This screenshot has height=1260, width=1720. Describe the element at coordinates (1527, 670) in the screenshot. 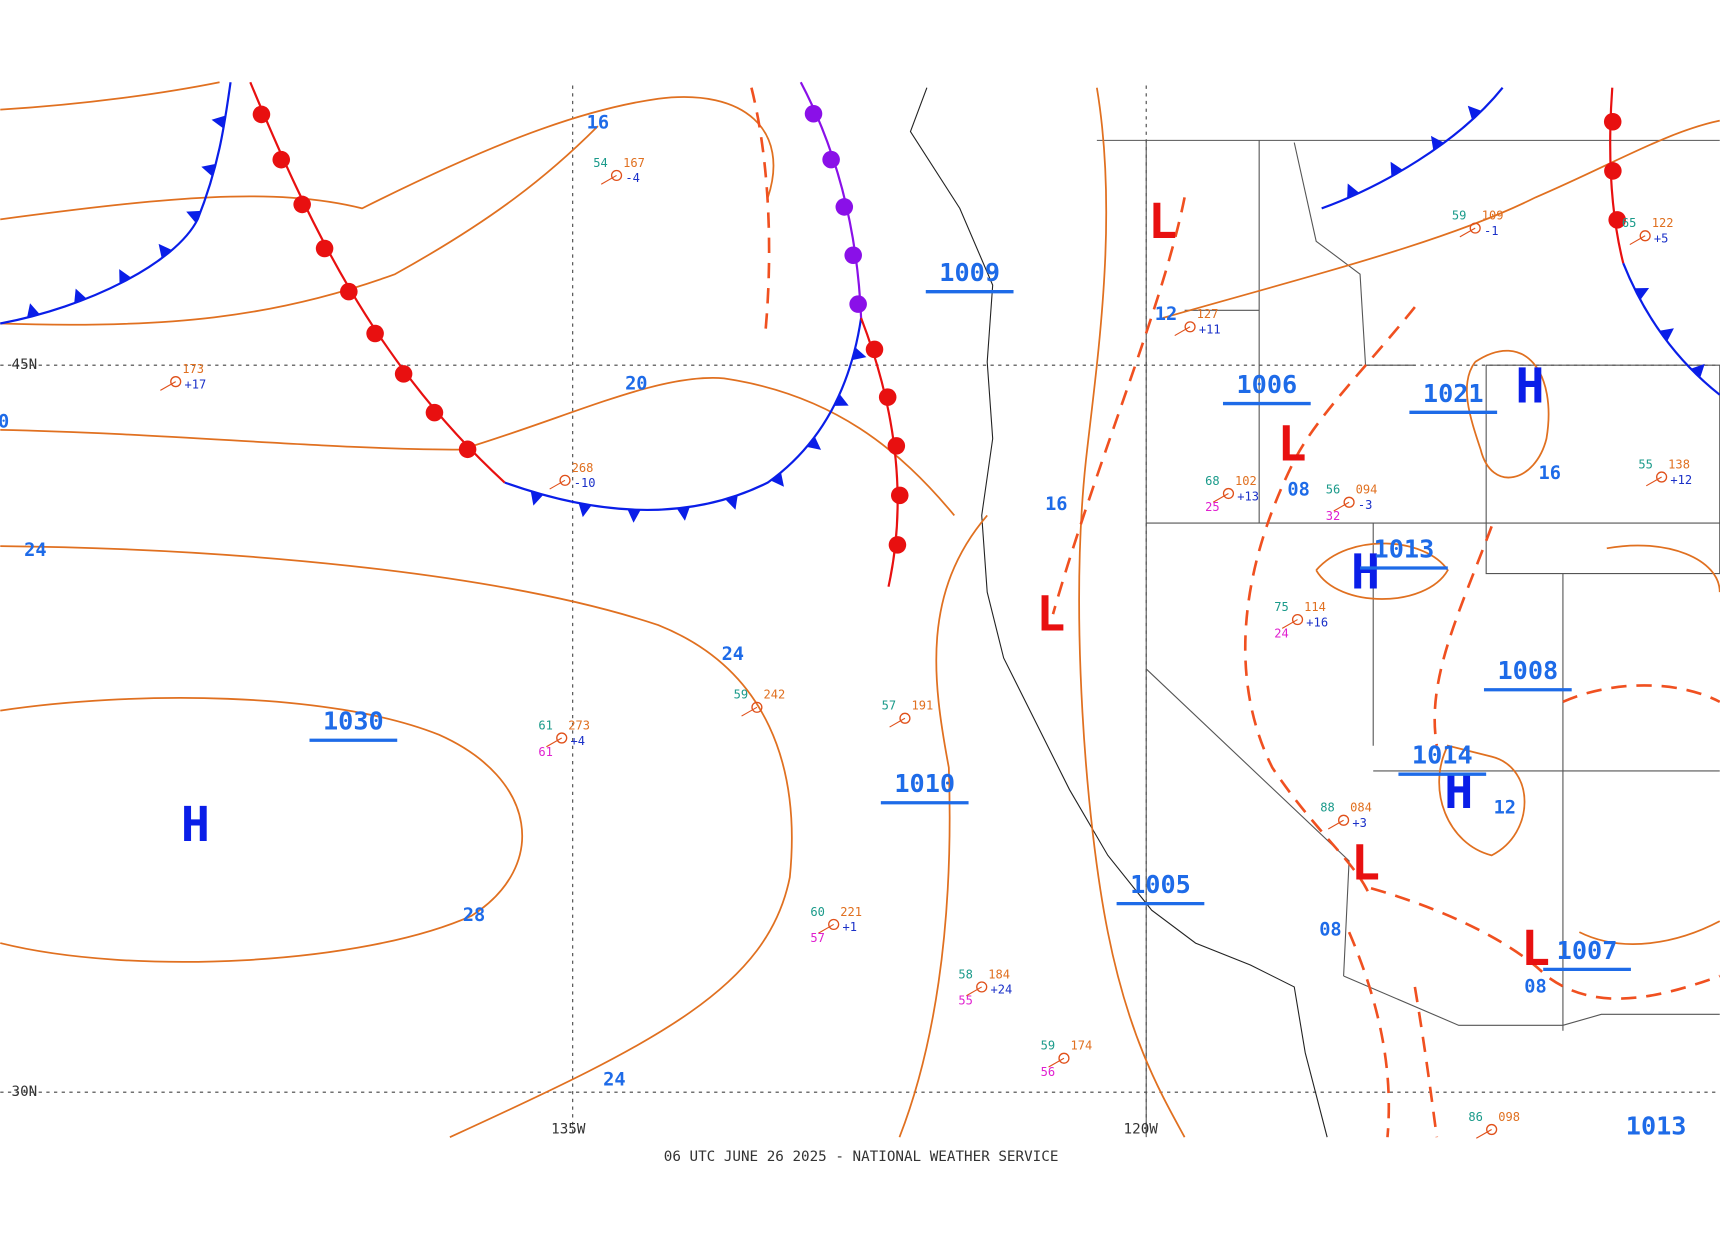

I see `isobar-label: 1008` at that location.